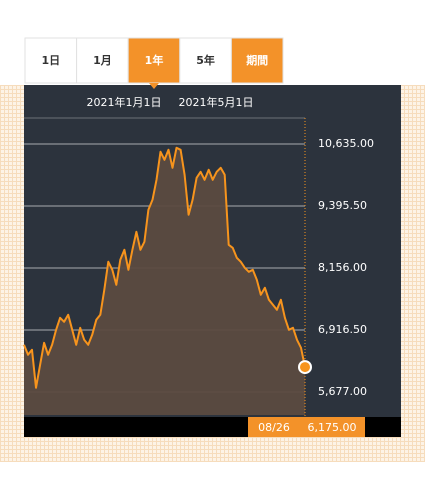  I want to click on last-value-label: 6,175.00, so click(332, 427).